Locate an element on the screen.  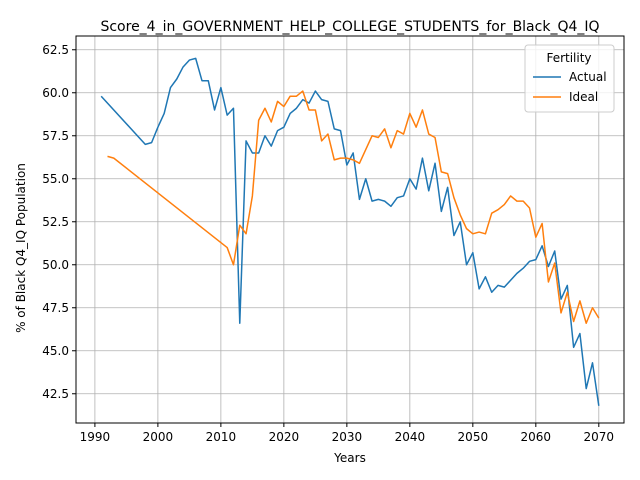
x-tick-label: 2040 is located at coordinates (410, 437).